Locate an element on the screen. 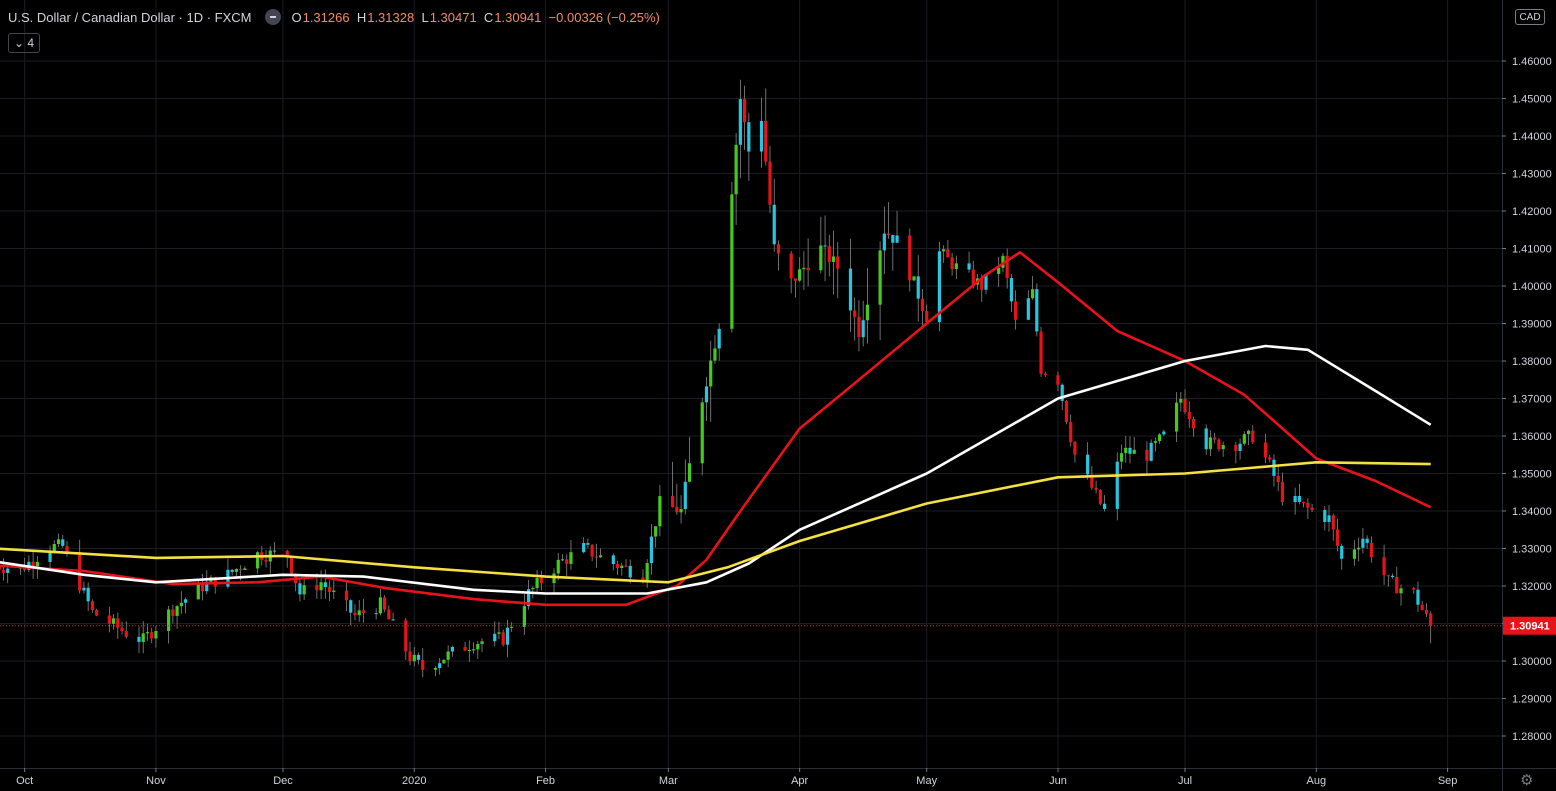 Image resolution: width=1556 pixels, height=791 pixels. time-tick-label: Oct is located at coordinates (24, 781).